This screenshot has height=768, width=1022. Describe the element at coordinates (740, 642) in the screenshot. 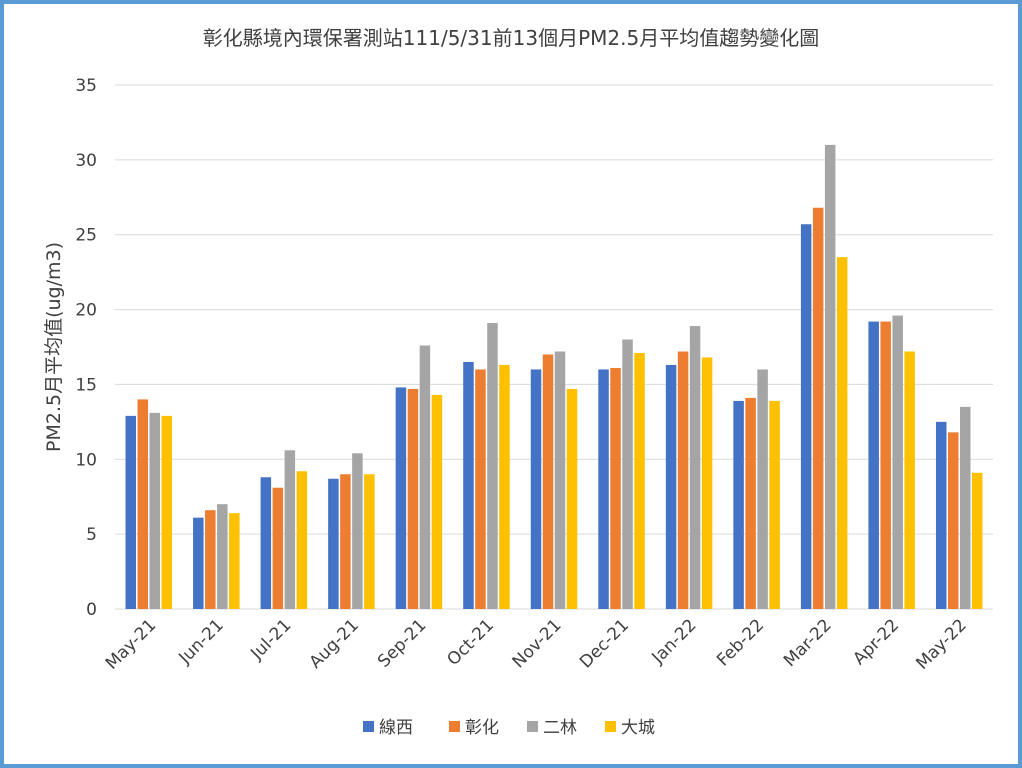

I see `x-tick-label: Feb-22` at that location.